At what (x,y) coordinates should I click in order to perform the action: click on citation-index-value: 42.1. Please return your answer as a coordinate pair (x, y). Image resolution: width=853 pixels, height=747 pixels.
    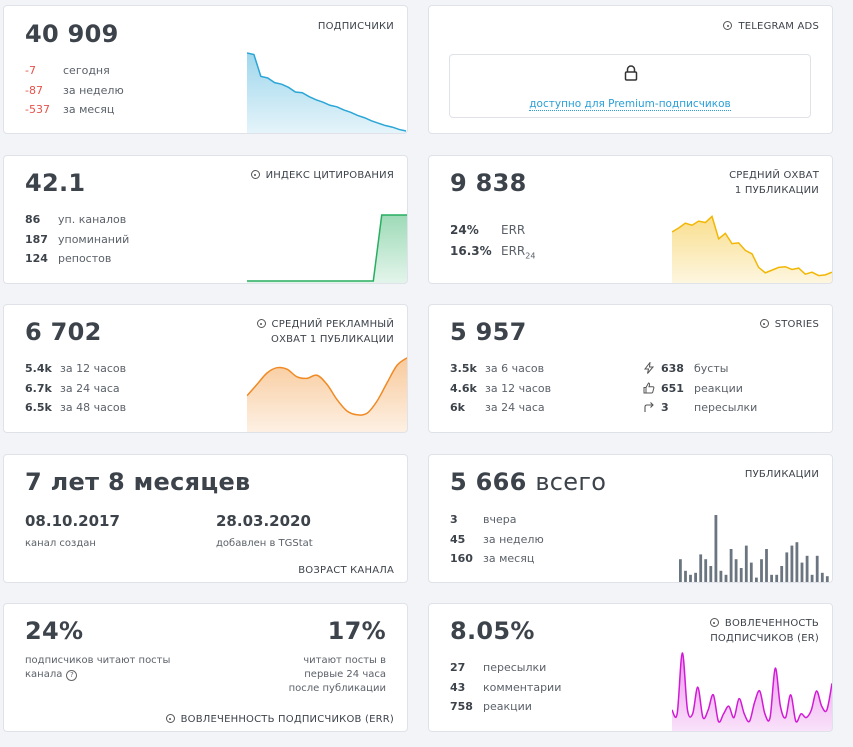
    Looking at the image, I should click on (55, 183).